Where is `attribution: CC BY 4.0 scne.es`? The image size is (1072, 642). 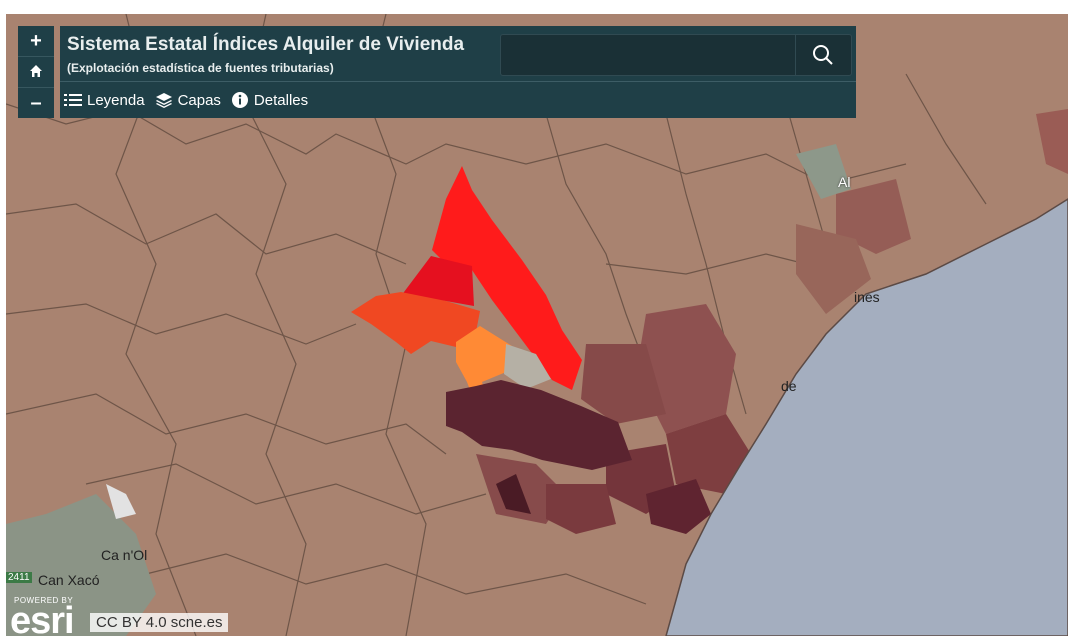
attribution: CC BY 4.0 scne.es is located at coordinates (159, 622).